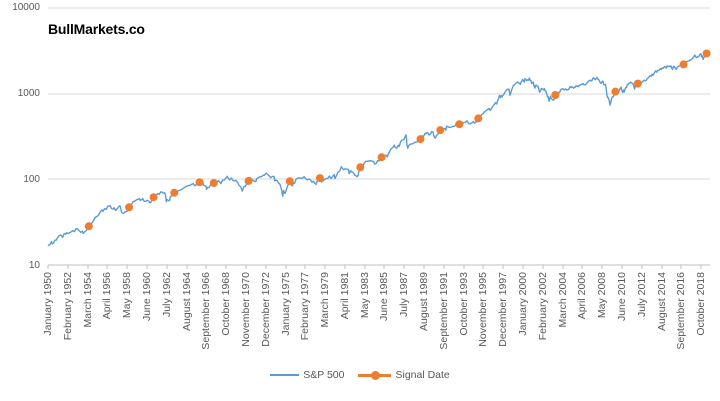  What do you see at coordinates (602, 295) in the screenshot?
I see `x-axis-label-text: May 2008` at bounding box center [602, 295].